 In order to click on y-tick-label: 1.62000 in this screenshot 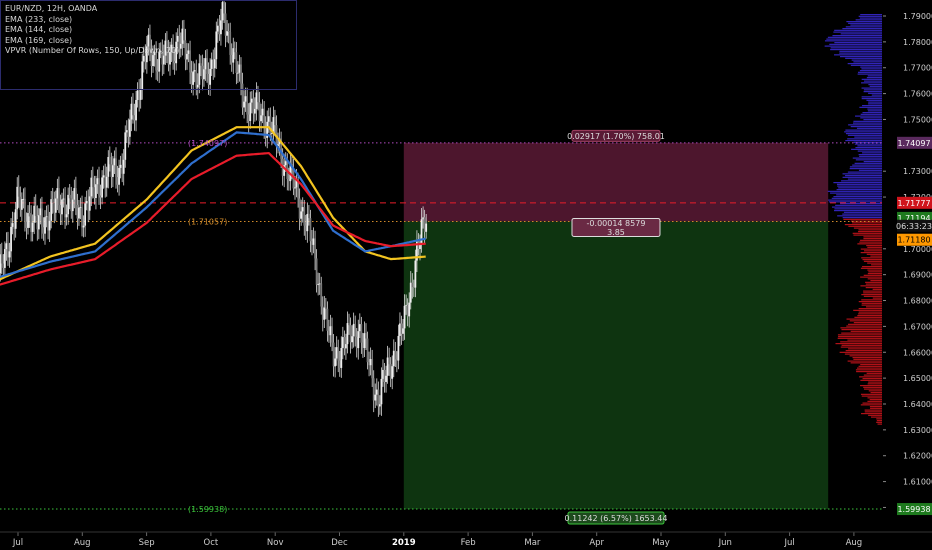, I will do `click(917, 456)`.